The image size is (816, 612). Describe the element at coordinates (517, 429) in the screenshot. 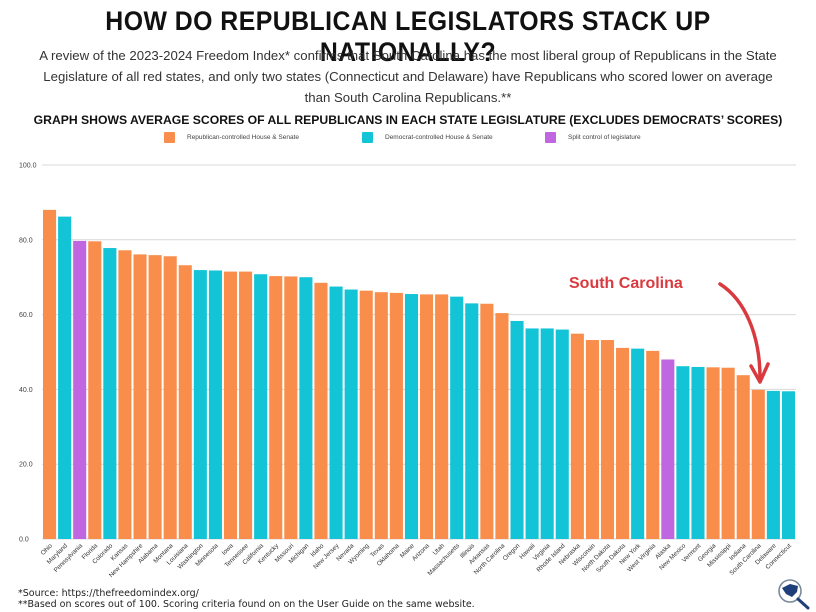

I see `bar-oregon` at that location.